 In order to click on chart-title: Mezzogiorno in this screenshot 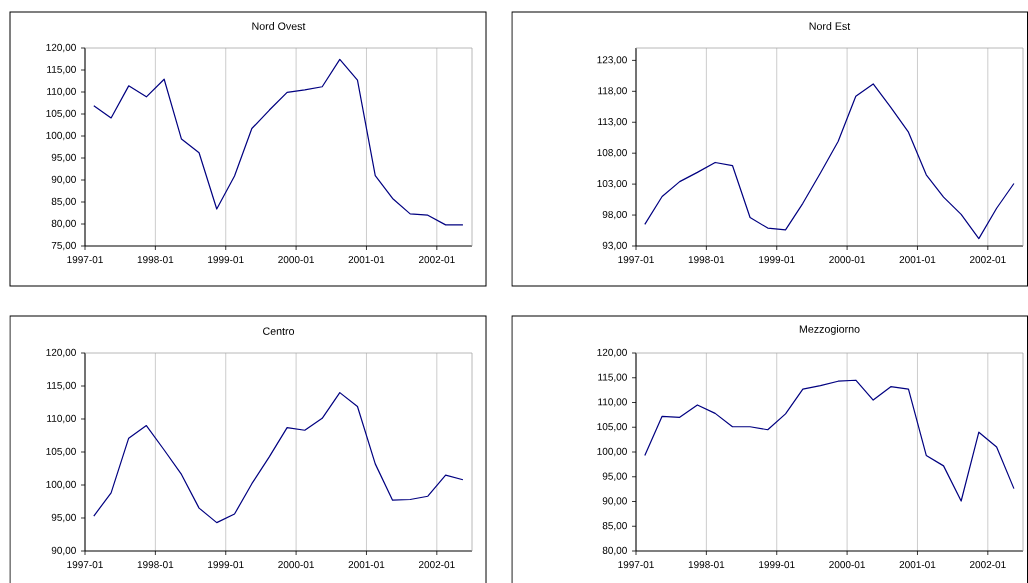, I will do `click(829, 330)`.